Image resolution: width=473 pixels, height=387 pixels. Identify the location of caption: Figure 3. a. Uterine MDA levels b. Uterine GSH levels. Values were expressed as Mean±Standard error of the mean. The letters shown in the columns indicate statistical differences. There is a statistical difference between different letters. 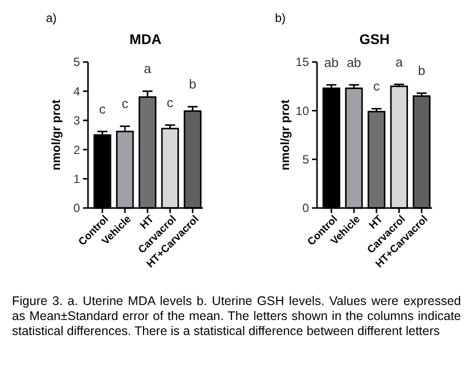
(236, 316).